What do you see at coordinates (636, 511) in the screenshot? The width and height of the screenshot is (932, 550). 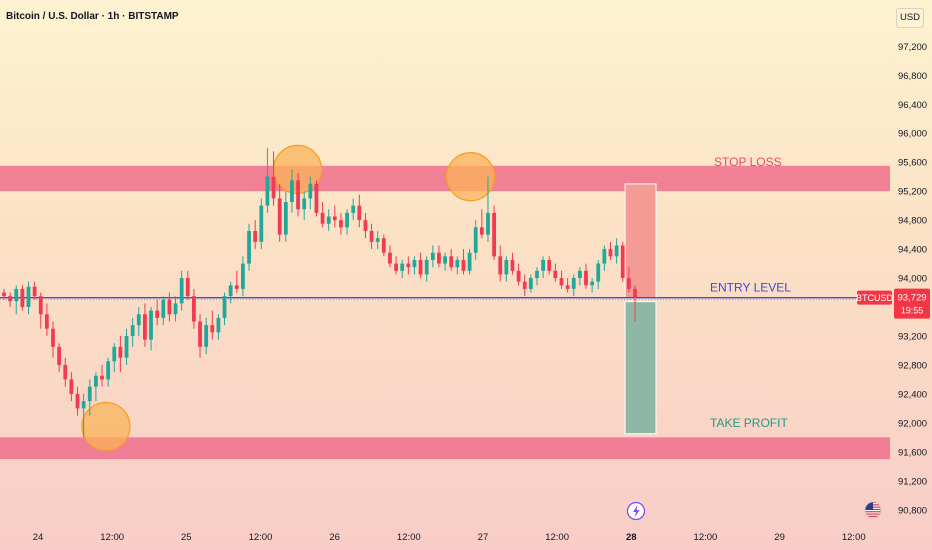 I see `lightning-icon` at bounding box center [636, 511].